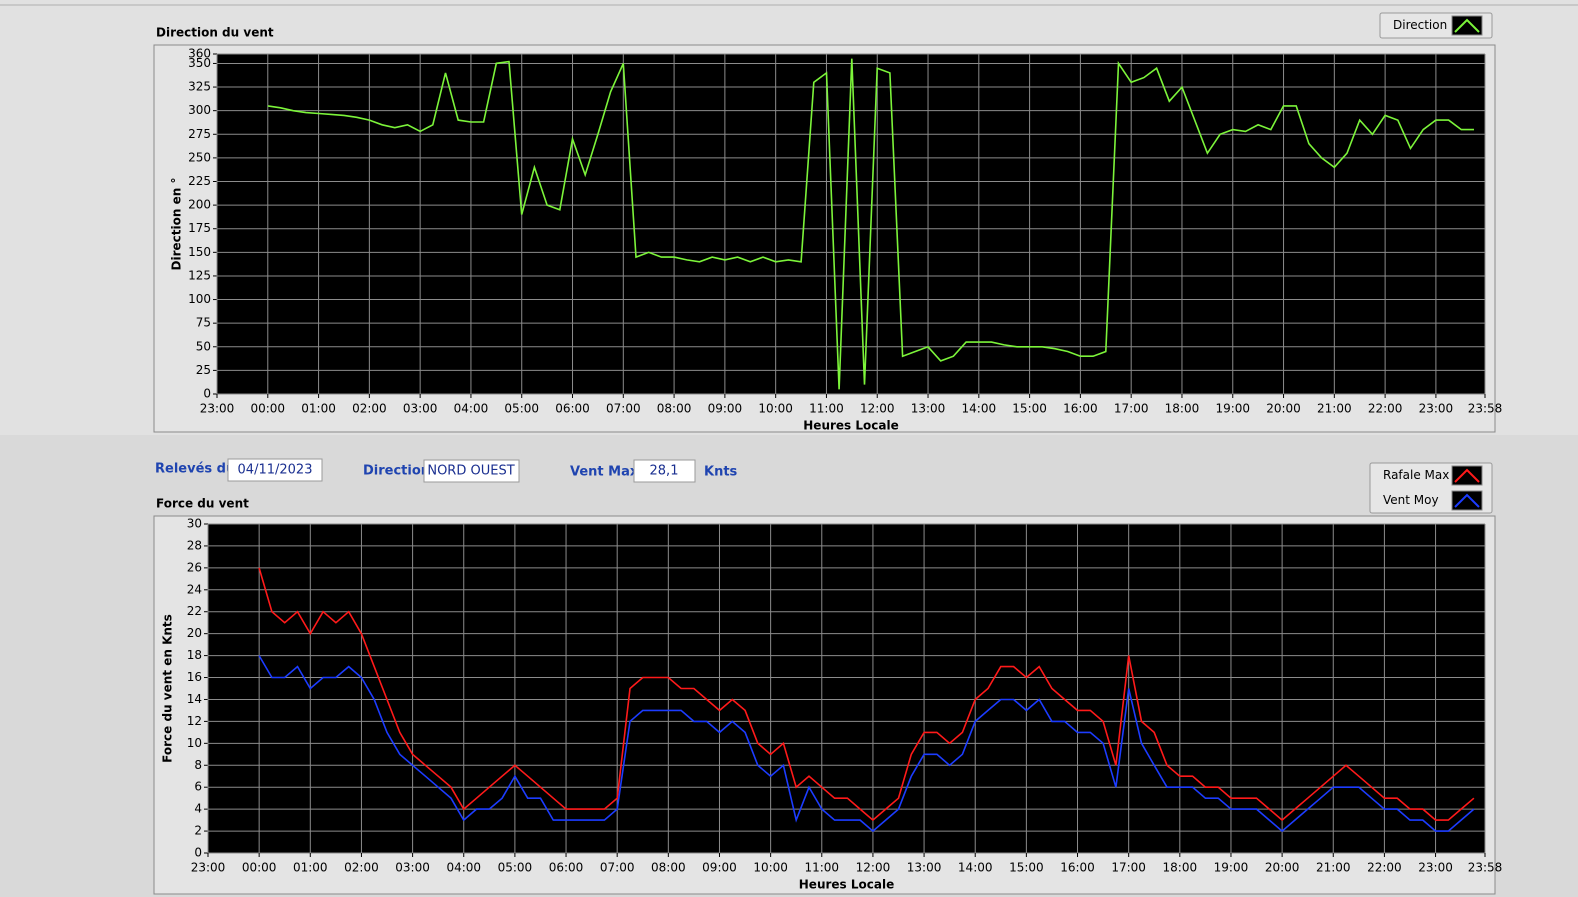  What do you see at coordinates (194, 655) in the screenshot?
I see `y-tick-label: 18` at bounding box center [194, 655].